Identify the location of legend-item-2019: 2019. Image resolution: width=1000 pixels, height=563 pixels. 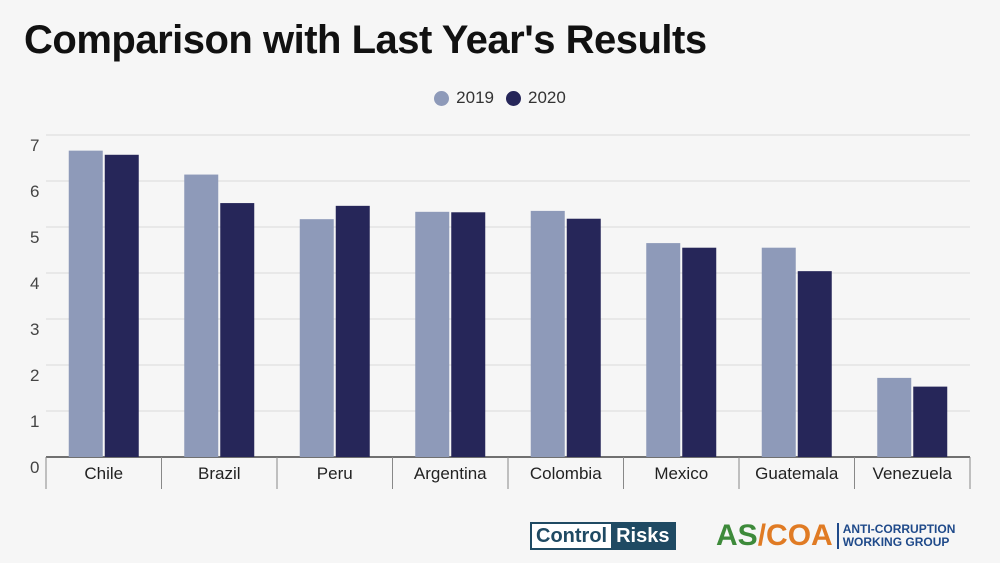
(464, 98).